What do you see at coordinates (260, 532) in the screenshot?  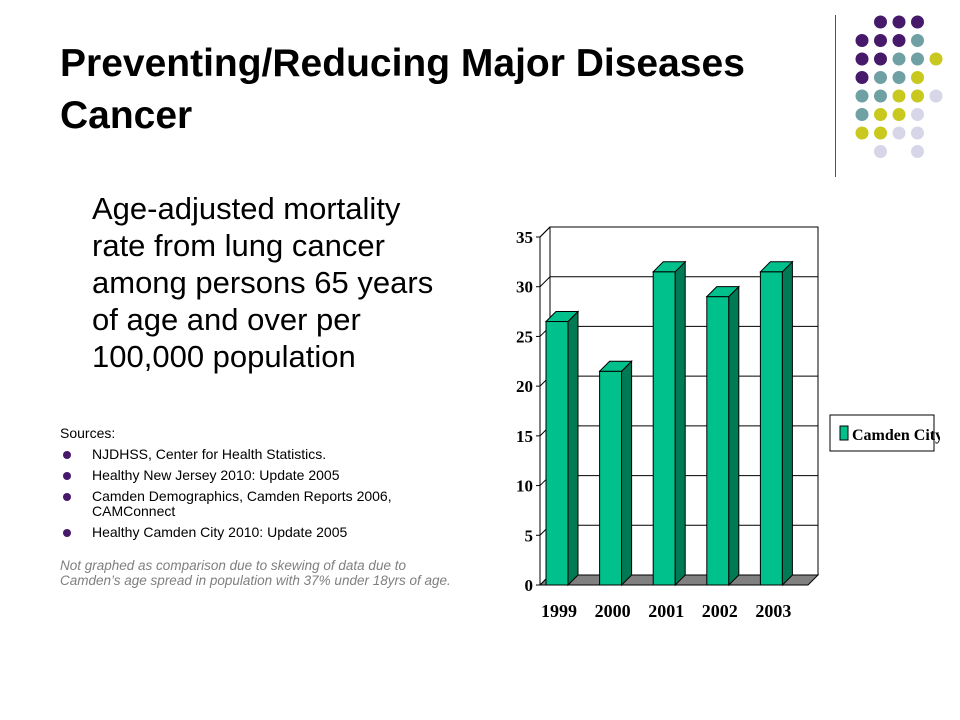 I see `source-item: Healthy Camden City 2010: Update 2005` at bounding box center [260, 532].